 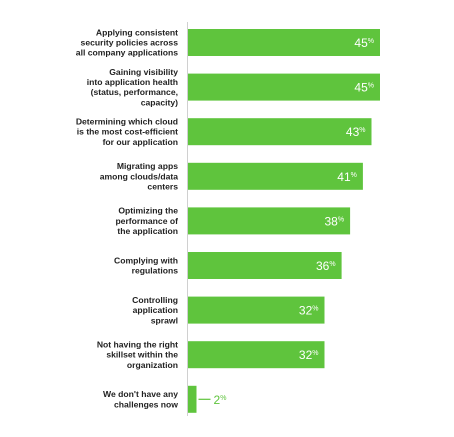 I want to click on bar-group: Complying with regulations 36%, so click(x=228, y=265).